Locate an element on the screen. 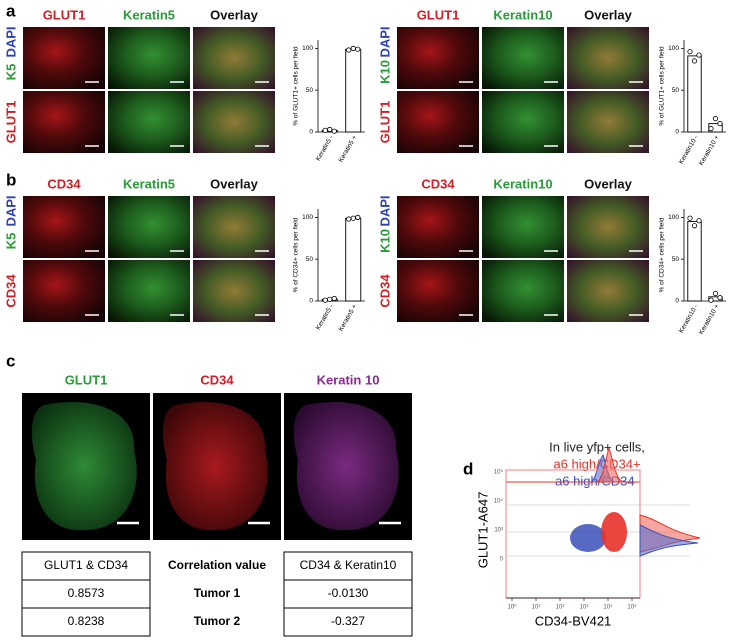 This screenshot has width=750, height=642. y-axis-label: % of CD34+ cells per field is located at coordinates (662, 254).